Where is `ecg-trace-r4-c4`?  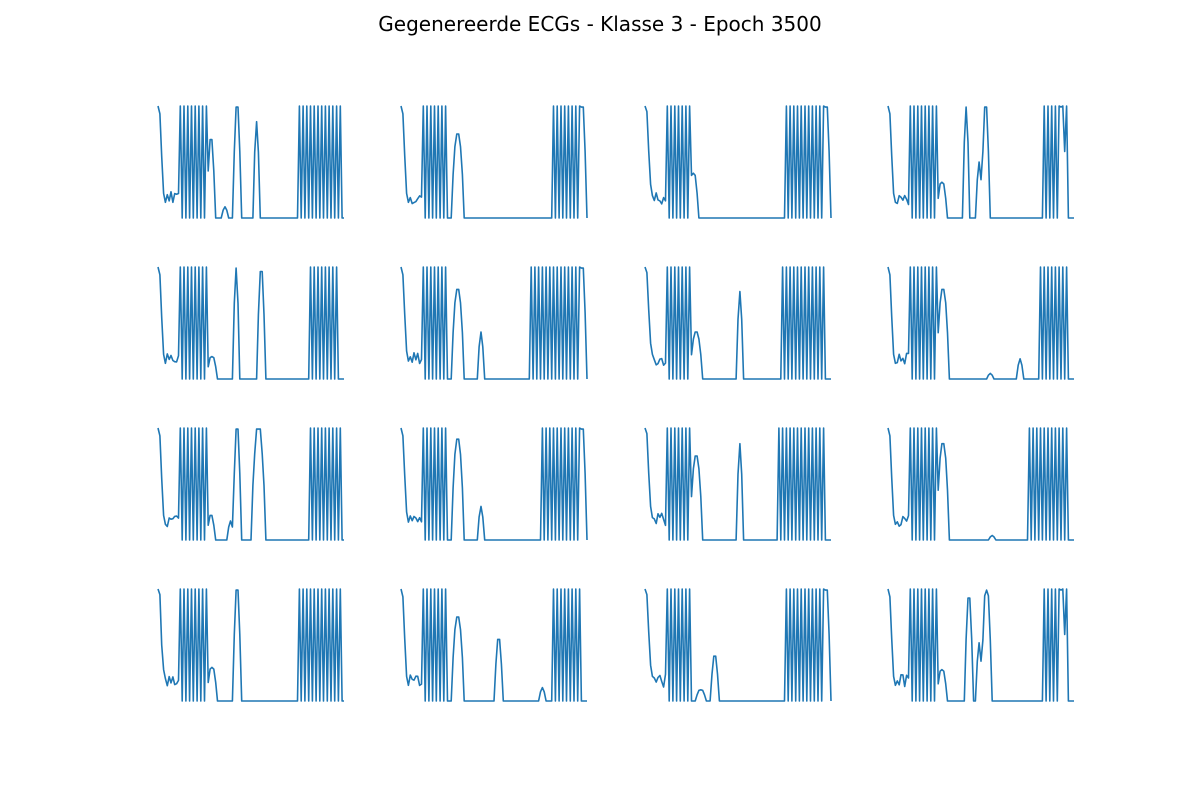
ecg-trace-r4-c4 is located at coordinates (980, 645).